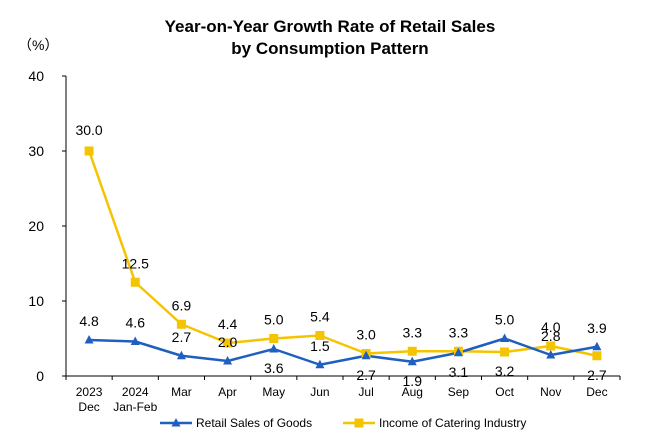 The width and height of the screenshot is (660, 440). I want to click on data-label-retail-goods: 4.8, so click(89, 321).